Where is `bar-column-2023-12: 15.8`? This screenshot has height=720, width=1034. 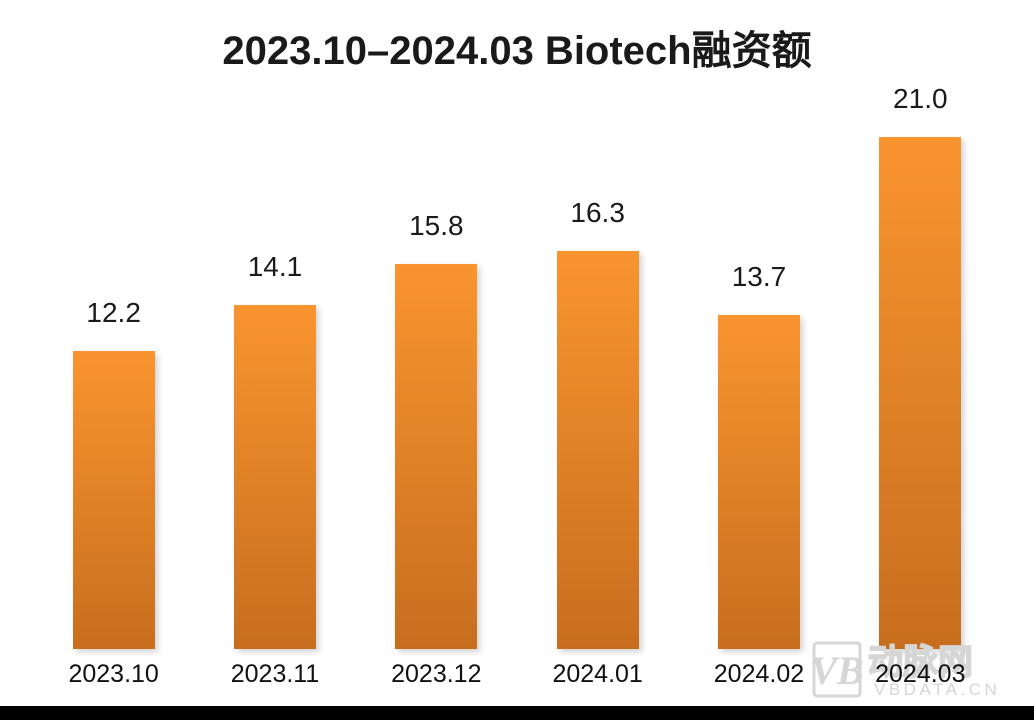 bar-column-2023-12: 15.8 is located at coordinates (436, 364).